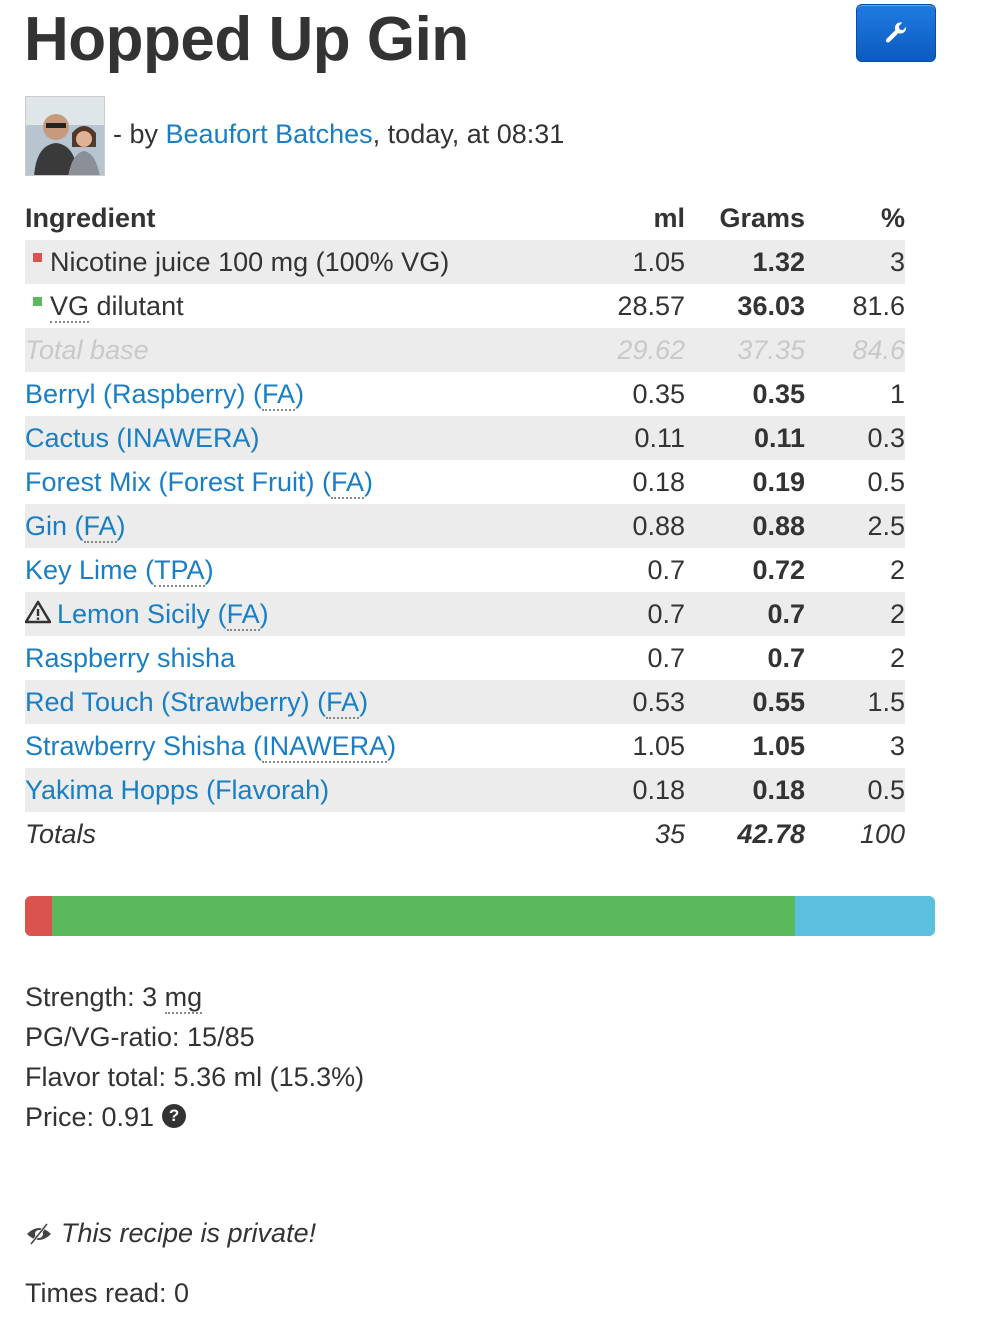 Image resolution: width=998 pixels, height=1328 pixels. Describe the element at coordinates (95, 997) in the screenshot. I see `strength-label: Strength: 3` at that location.